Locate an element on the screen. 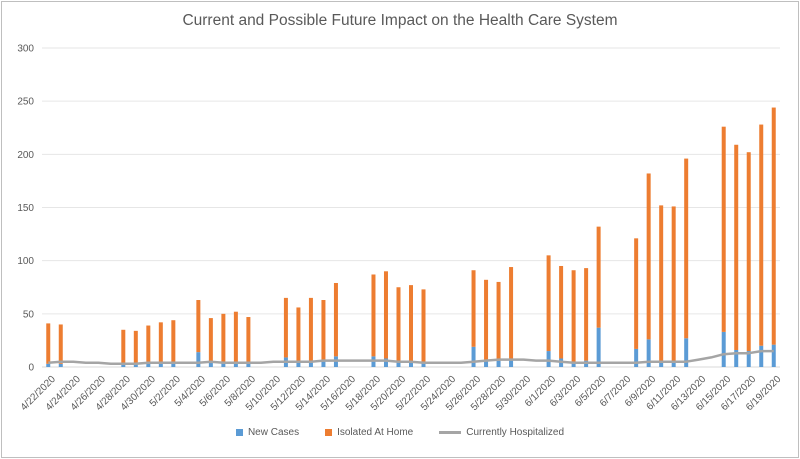 The image size is (800, 459). legend-label-new-cases: New Cases is located at coordinates (273, 432).